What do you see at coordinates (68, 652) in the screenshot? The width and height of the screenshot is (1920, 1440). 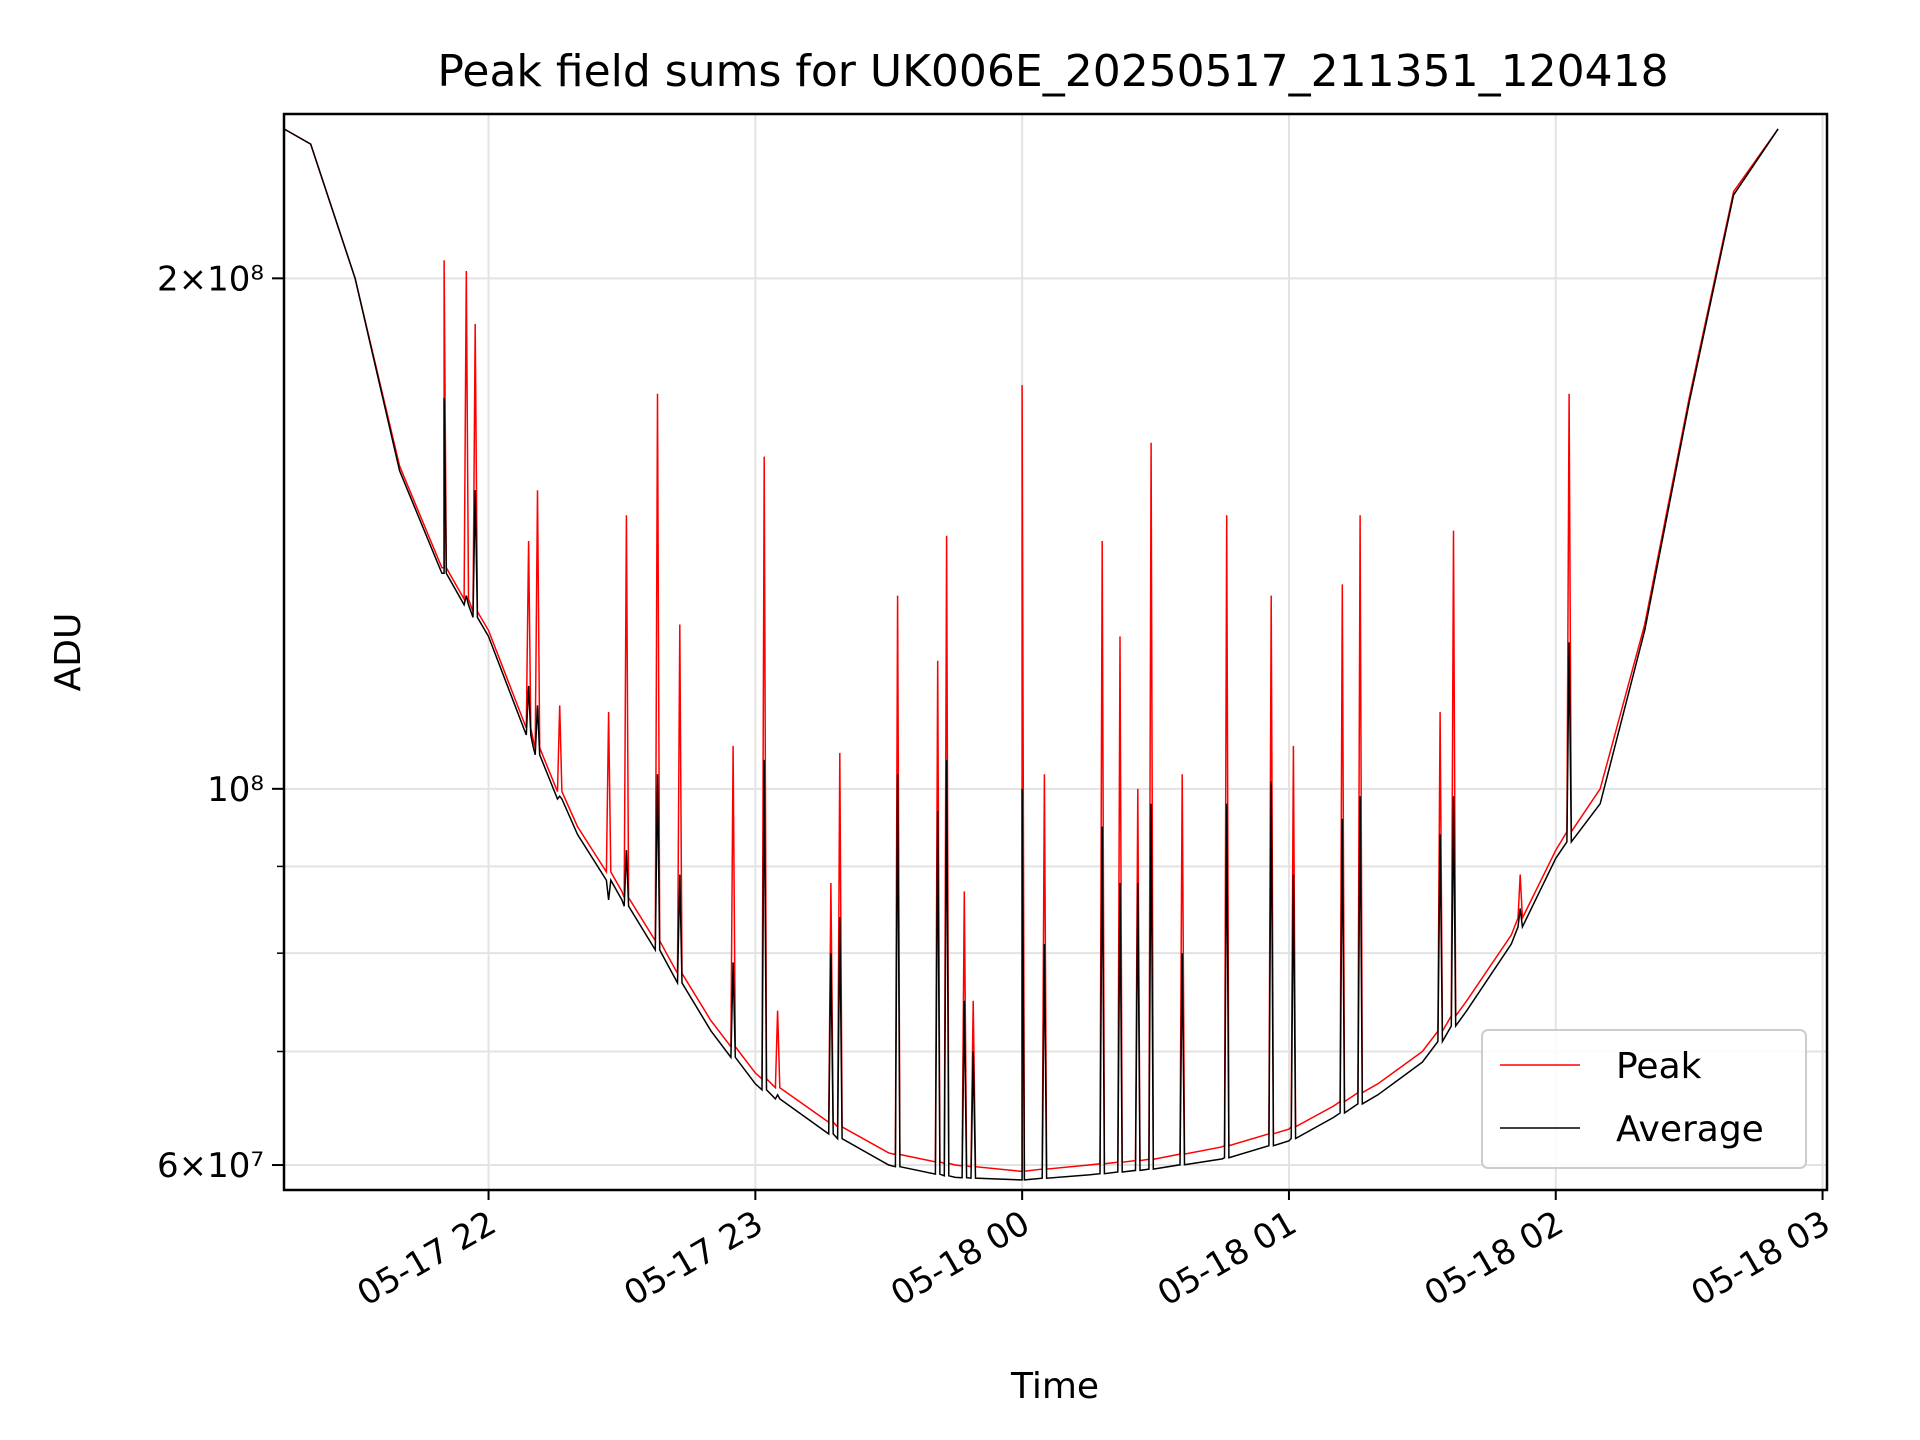 I see `y-axis-label: ADU` at bounding box center [68, 652].